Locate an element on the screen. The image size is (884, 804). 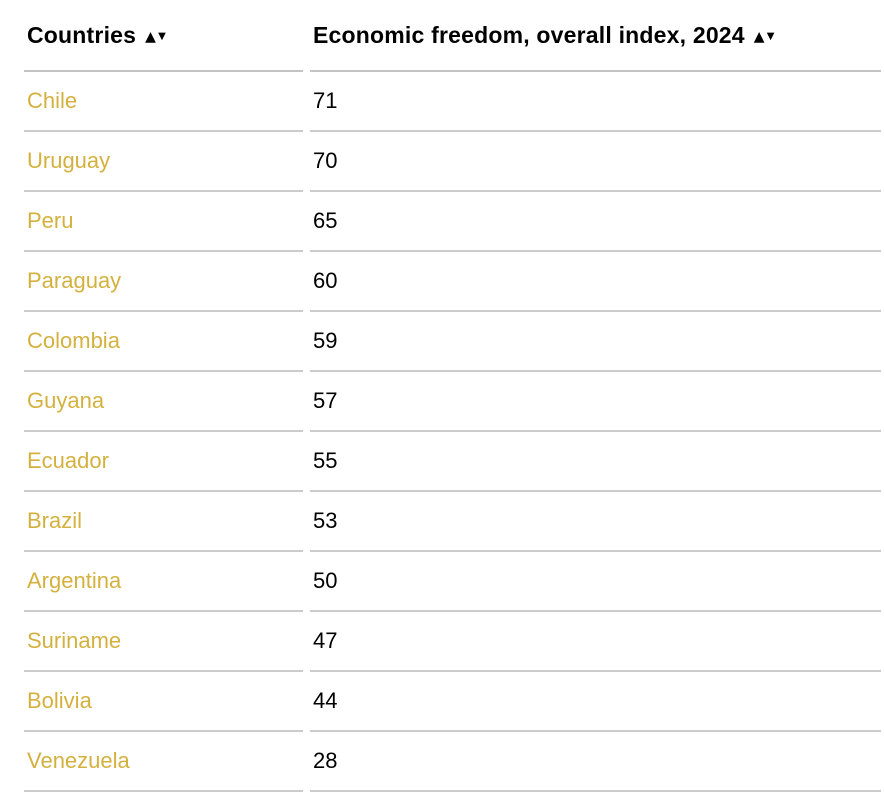
country-cell: Argentina is located at coordinates (163, 582).